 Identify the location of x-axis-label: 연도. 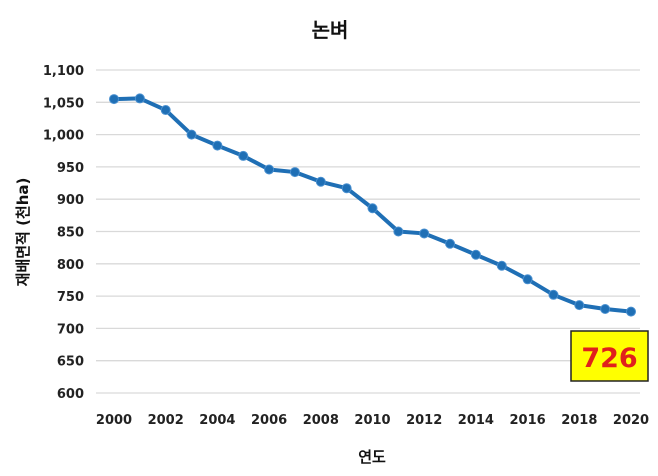
(372, 457).